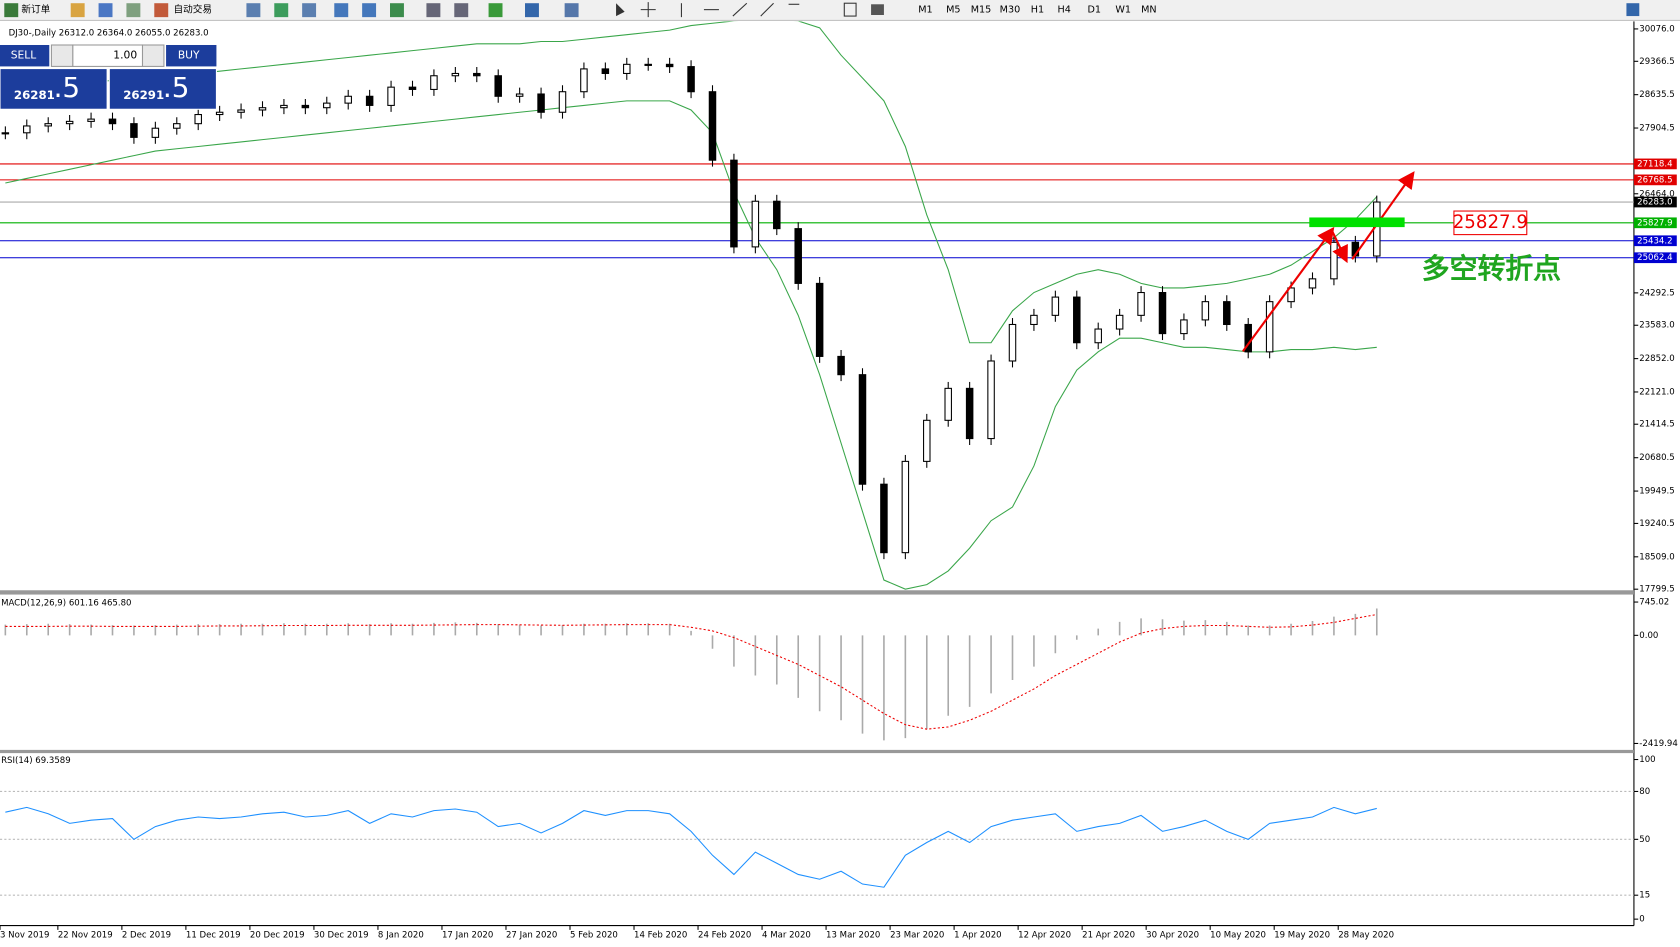 The image size is (1680, 947). Describe the element at coordinates (1656, 392) in the screenshot. I see `y-tick-label: 22121.0` at that location.